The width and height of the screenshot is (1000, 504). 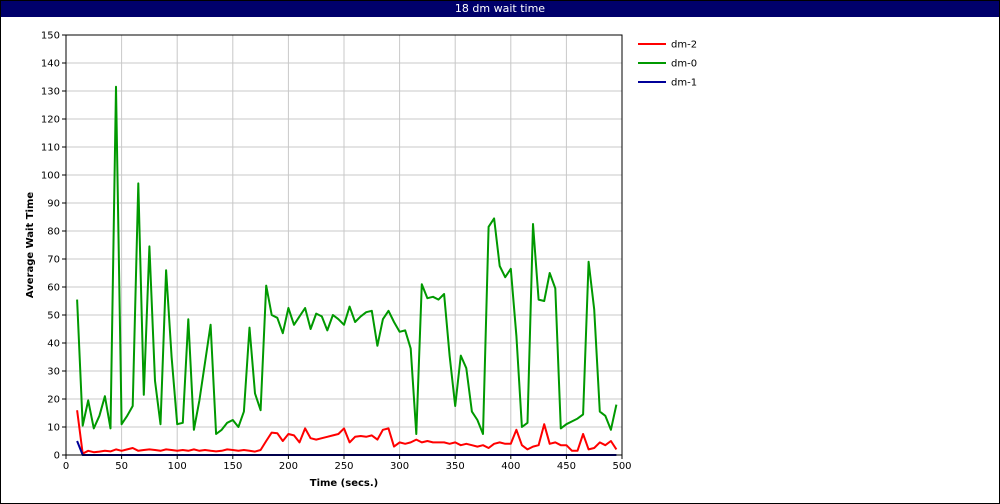 I want to click on y-tick-label: 80, so click(x=53, y=232).